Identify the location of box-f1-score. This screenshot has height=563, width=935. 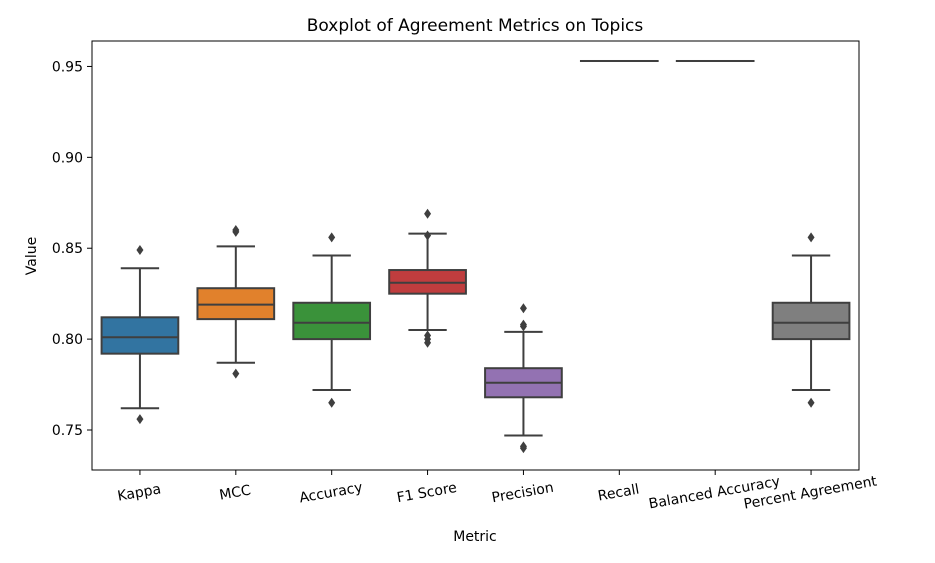
(427, 278).